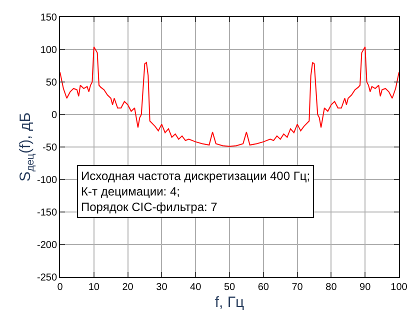  Describe the element at coordinates (47, 213) in the screenshot. I see `y-tick-label: -150` at that location.